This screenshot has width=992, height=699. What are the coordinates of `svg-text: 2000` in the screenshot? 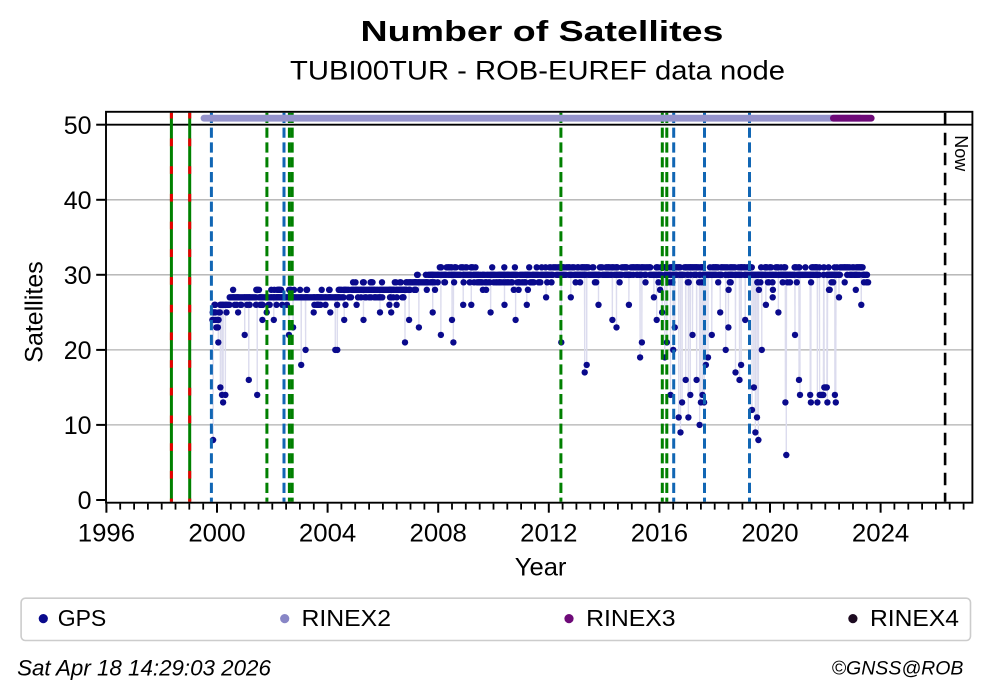 It's located at (216, 533).